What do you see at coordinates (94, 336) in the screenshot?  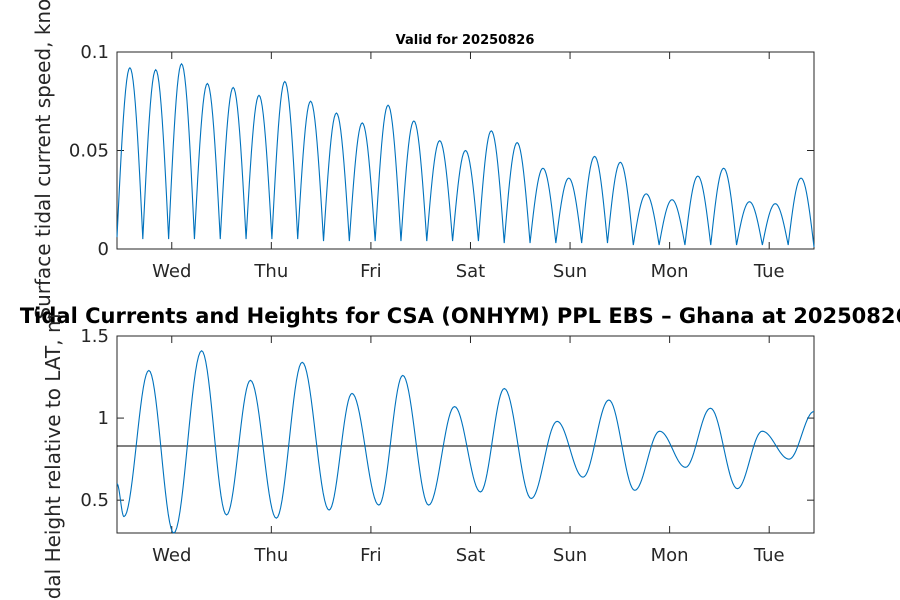 I see `y-tick-label: 1.5` at bounding box center [94, 336].